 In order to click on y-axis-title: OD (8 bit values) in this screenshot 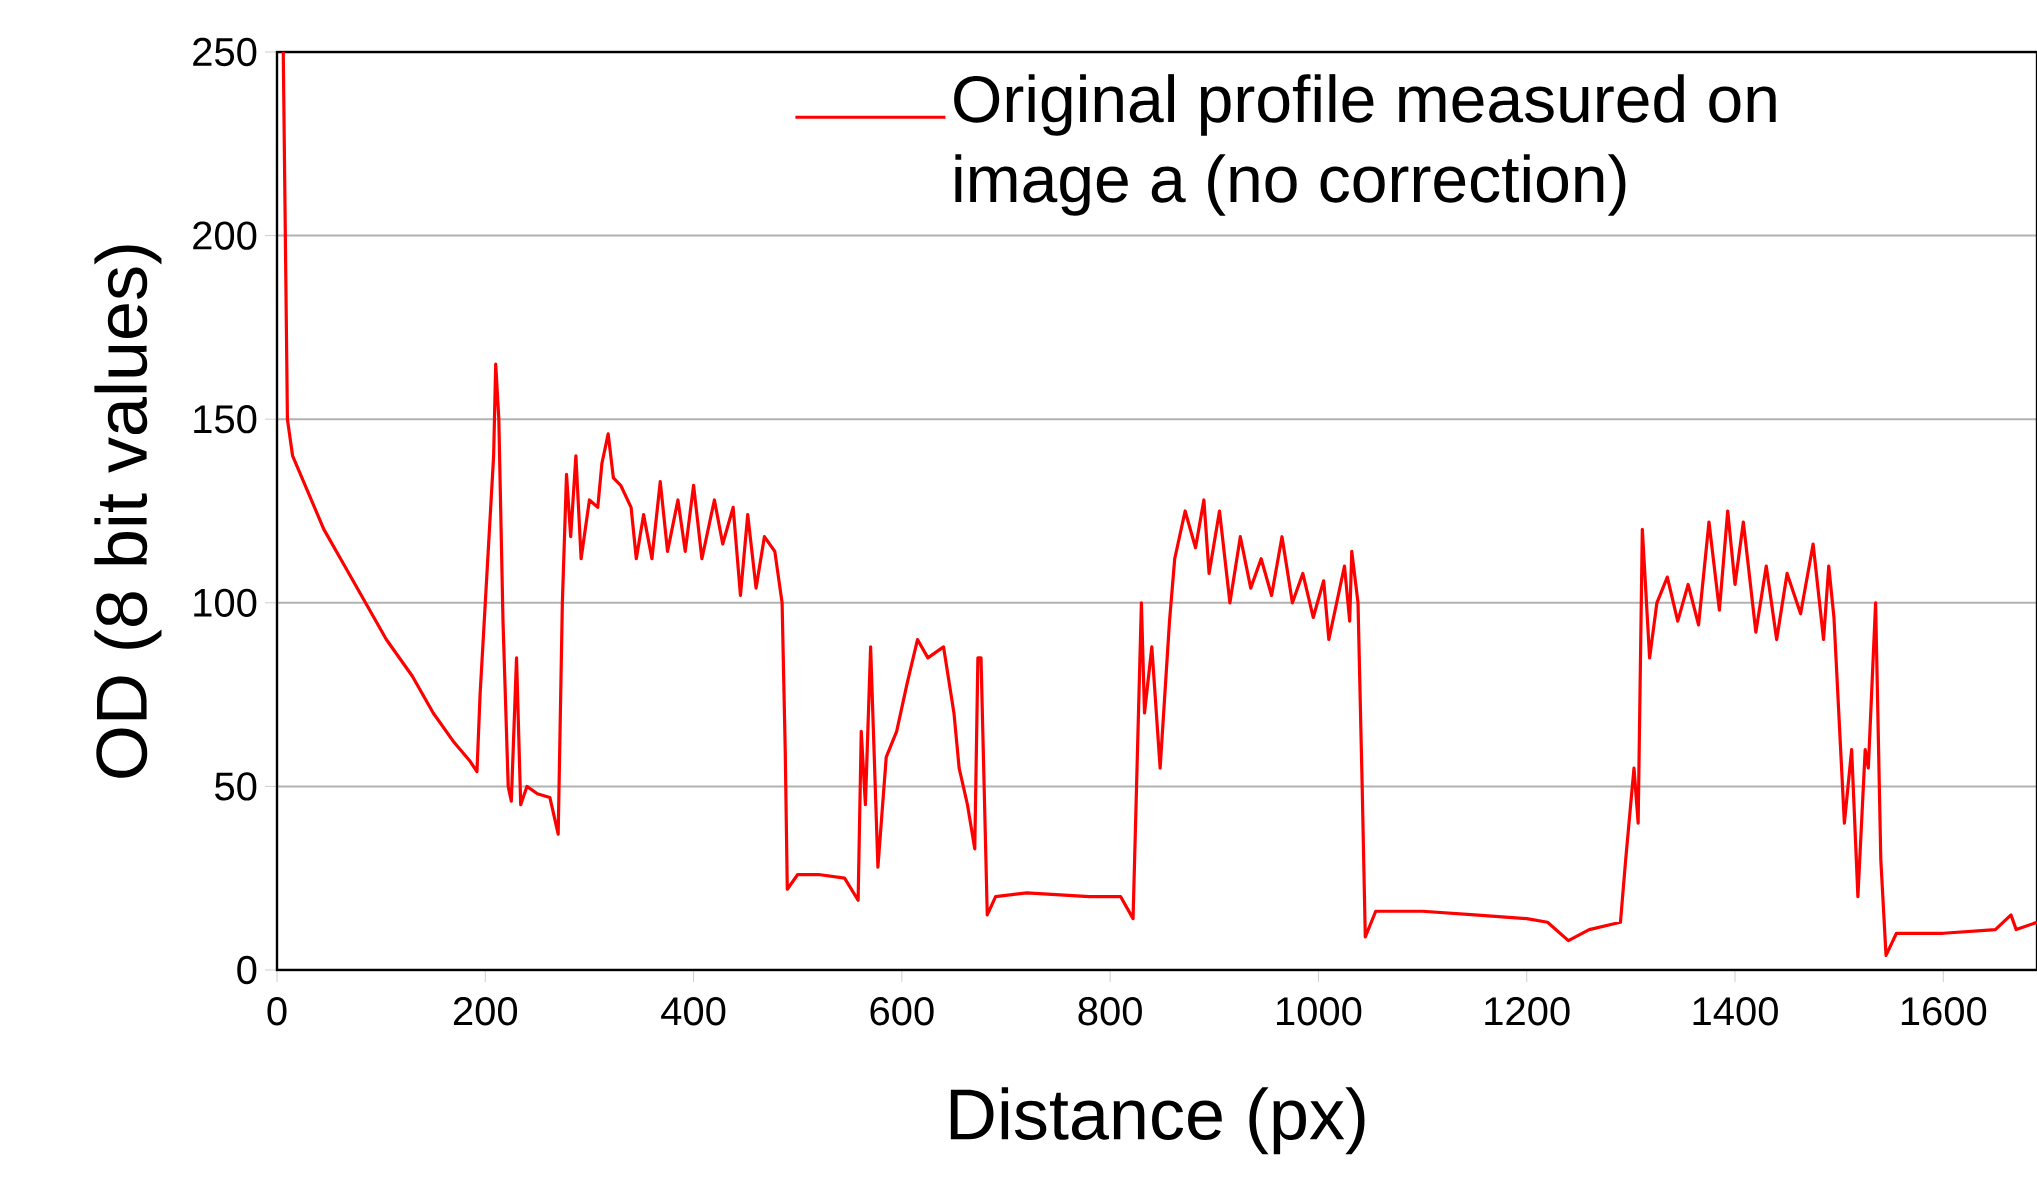, I will do `click(128, 511)`.